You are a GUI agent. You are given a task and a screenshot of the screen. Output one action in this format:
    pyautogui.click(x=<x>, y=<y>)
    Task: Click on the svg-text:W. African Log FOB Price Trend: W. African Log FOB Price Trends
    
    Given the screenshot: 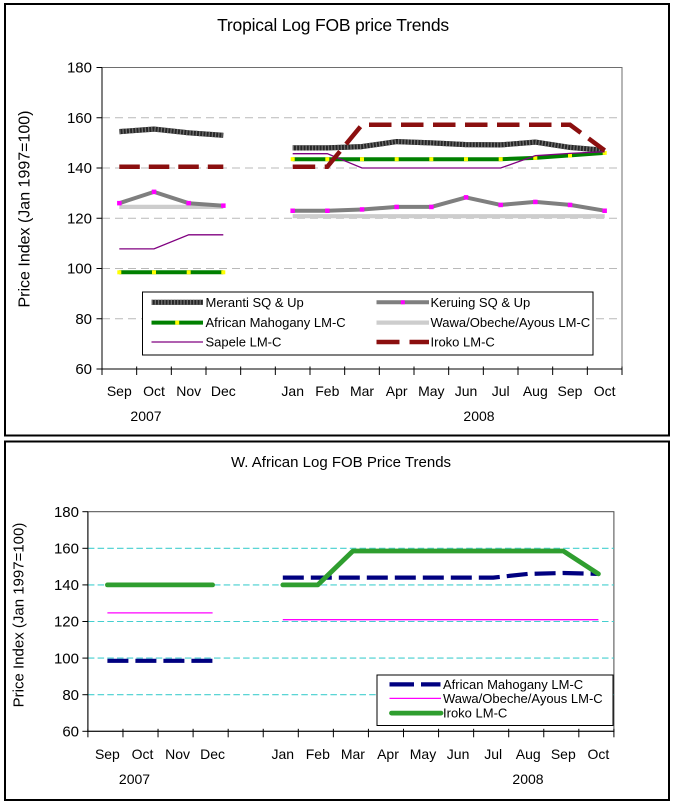 What is the action you would take?
    pyautogui.click(x=341, y=462)
    